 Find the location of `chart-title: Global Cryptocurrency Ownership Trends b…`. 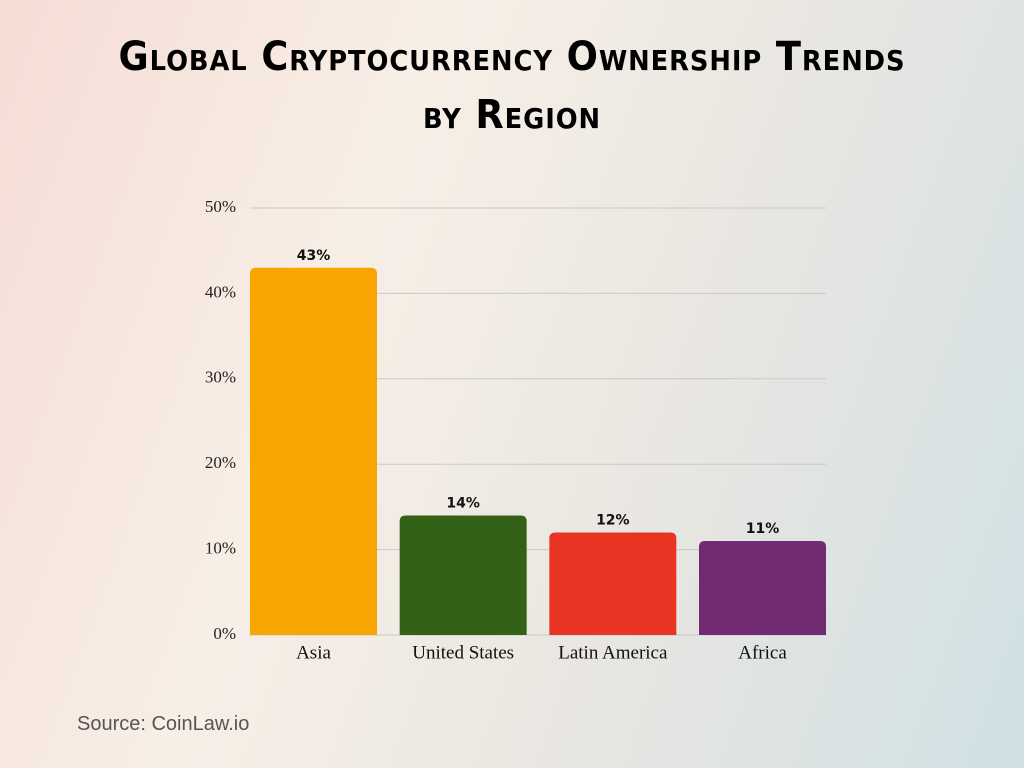

chart-title: Global Cryptocurrency Ownership Trends b… is located at coordinates (512, 86).